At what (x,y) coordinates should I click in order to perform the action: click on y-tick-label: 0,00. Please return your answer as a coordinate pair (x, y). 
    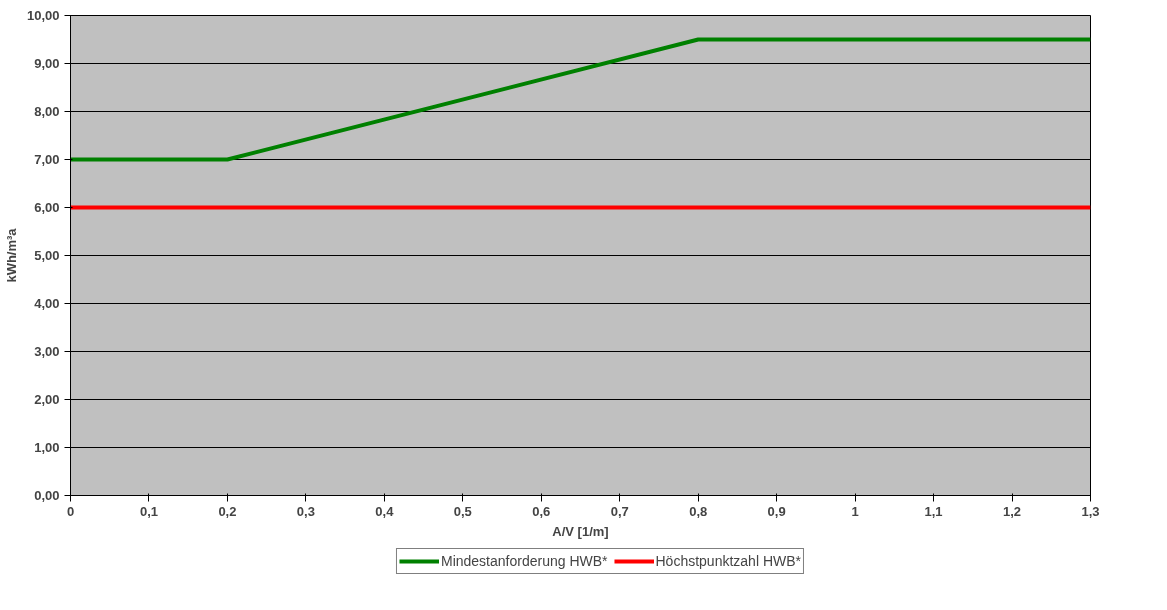
    Looking at the image, I should click on (47, 495).